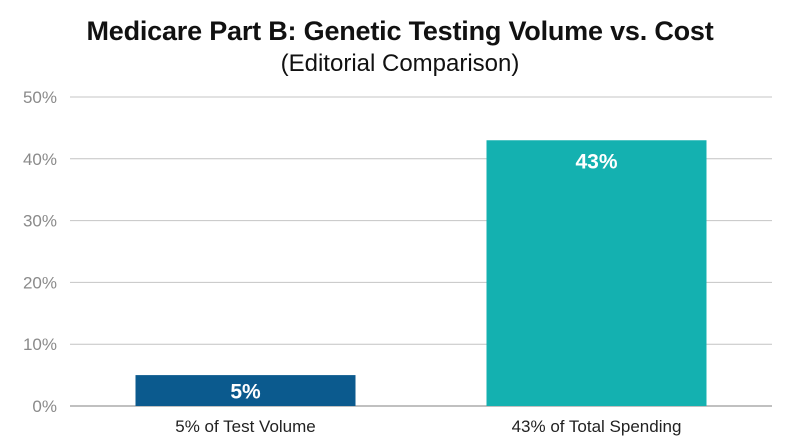 The height and width of the screenshot is (447, 800). I want to click on y-tick-label: 40%, so click(40, 159).